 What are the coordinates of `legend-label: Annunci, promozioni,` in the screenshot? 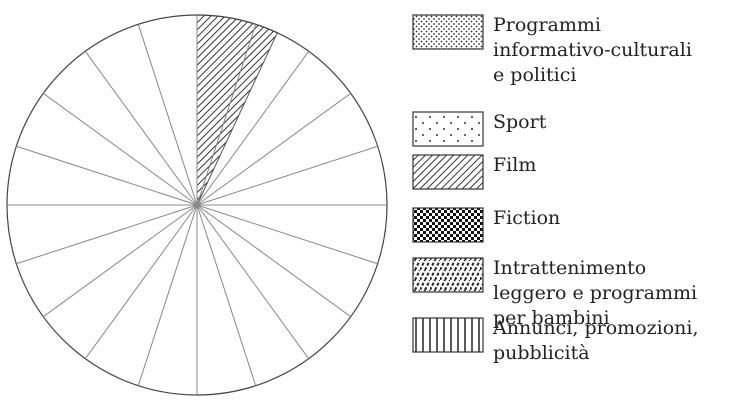 It's located at (595, 328).